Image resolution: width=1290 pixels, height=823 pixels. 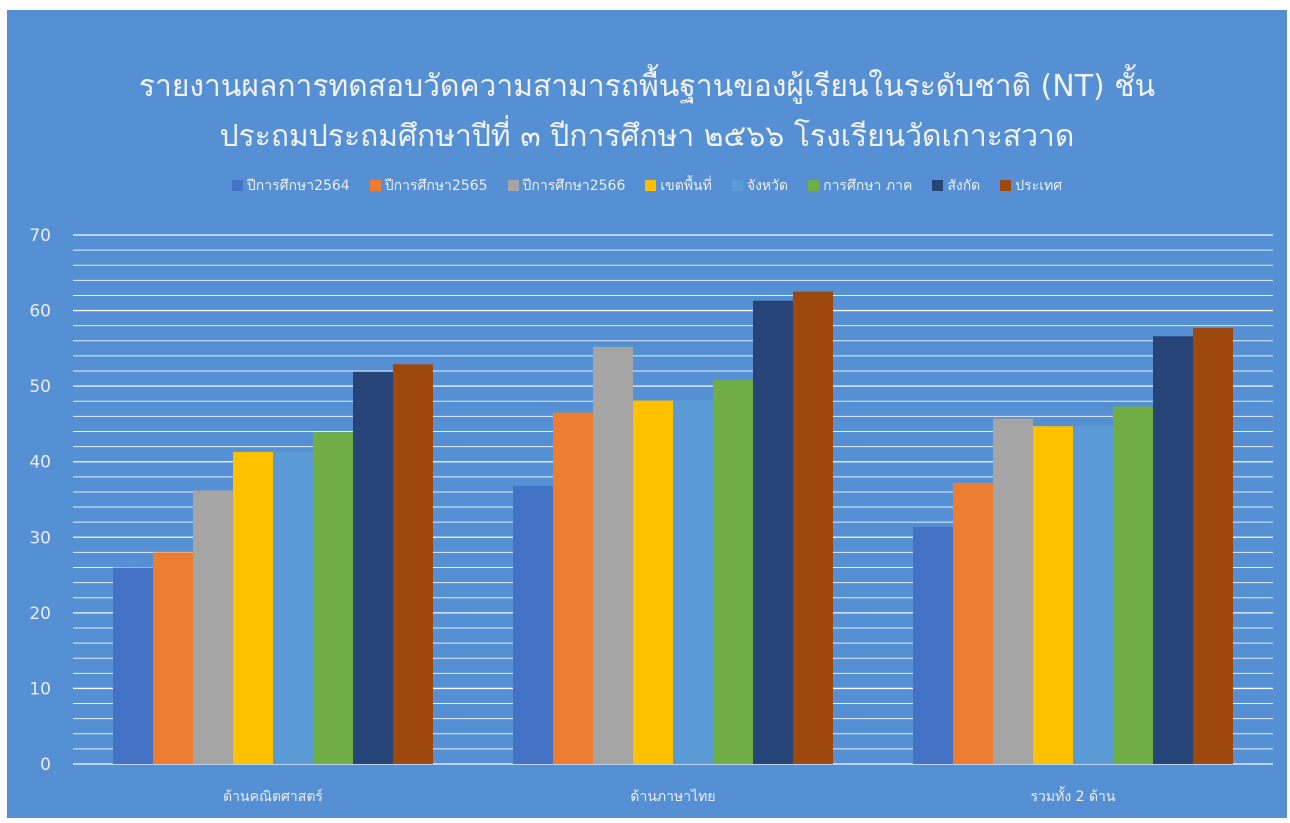 I want to click on legend-item: ปีการศึกษา2564, so click(x=290, y=186).